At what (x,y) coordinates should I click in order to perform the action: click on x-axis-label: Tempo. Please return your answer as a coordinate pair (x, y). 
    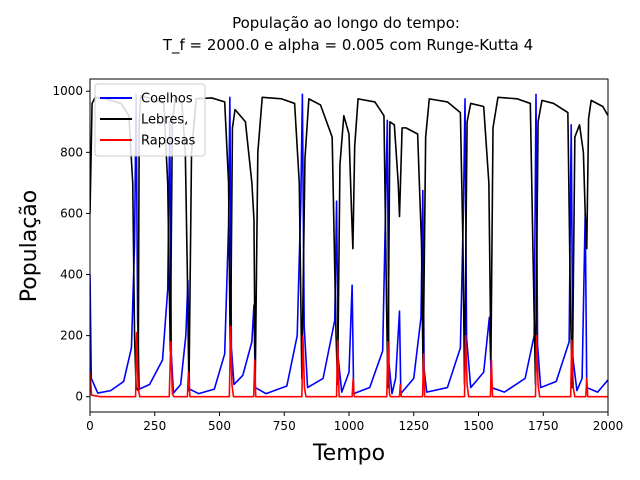
    Looking at the image, I should click on (348, 453).